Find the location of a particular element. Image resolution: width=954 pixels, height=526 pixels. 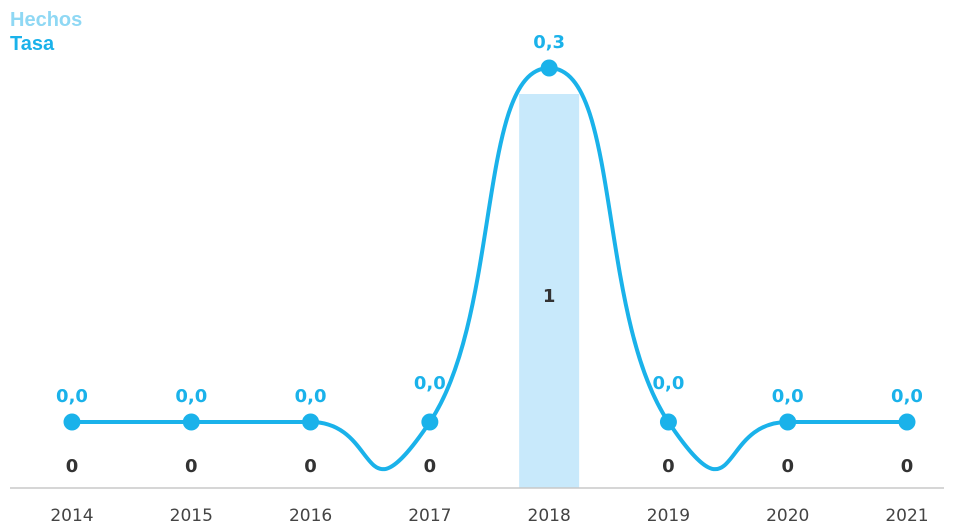

hechos-label-2015: 0 is located at coordinates (191, 466).